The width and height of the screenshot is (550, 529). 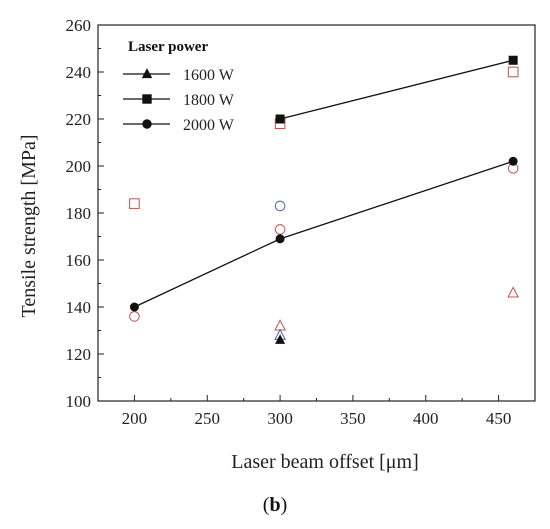 What do you see at coordinates (209, 75) in the screenshot?
I see `legend-label: 1600 W` at bounding box center [209, 75].